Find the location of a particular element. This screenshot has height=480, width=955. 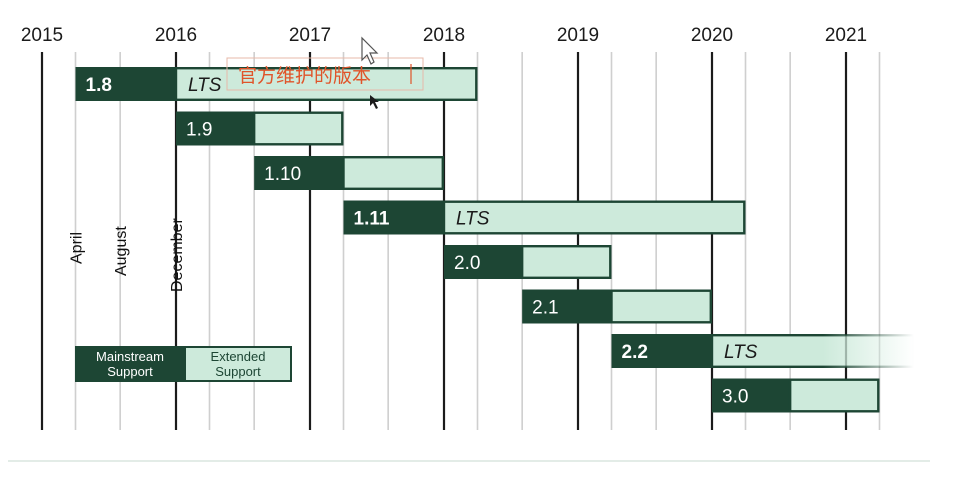

year-tick-labels: 2015 2016 2017 2018 2019 2020 2021 is located at coordinates (444, 35).